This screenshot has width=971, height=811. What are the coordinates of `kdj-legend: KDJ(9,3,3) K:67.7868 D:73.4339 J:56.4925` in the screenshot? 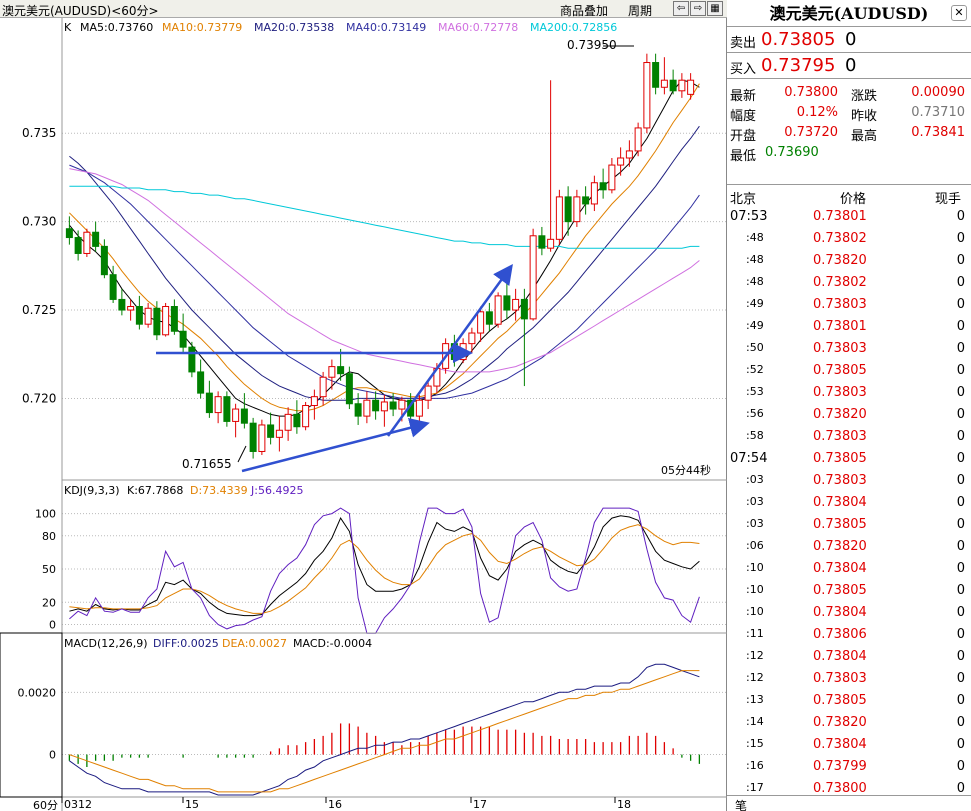 It's located at (183, 490).